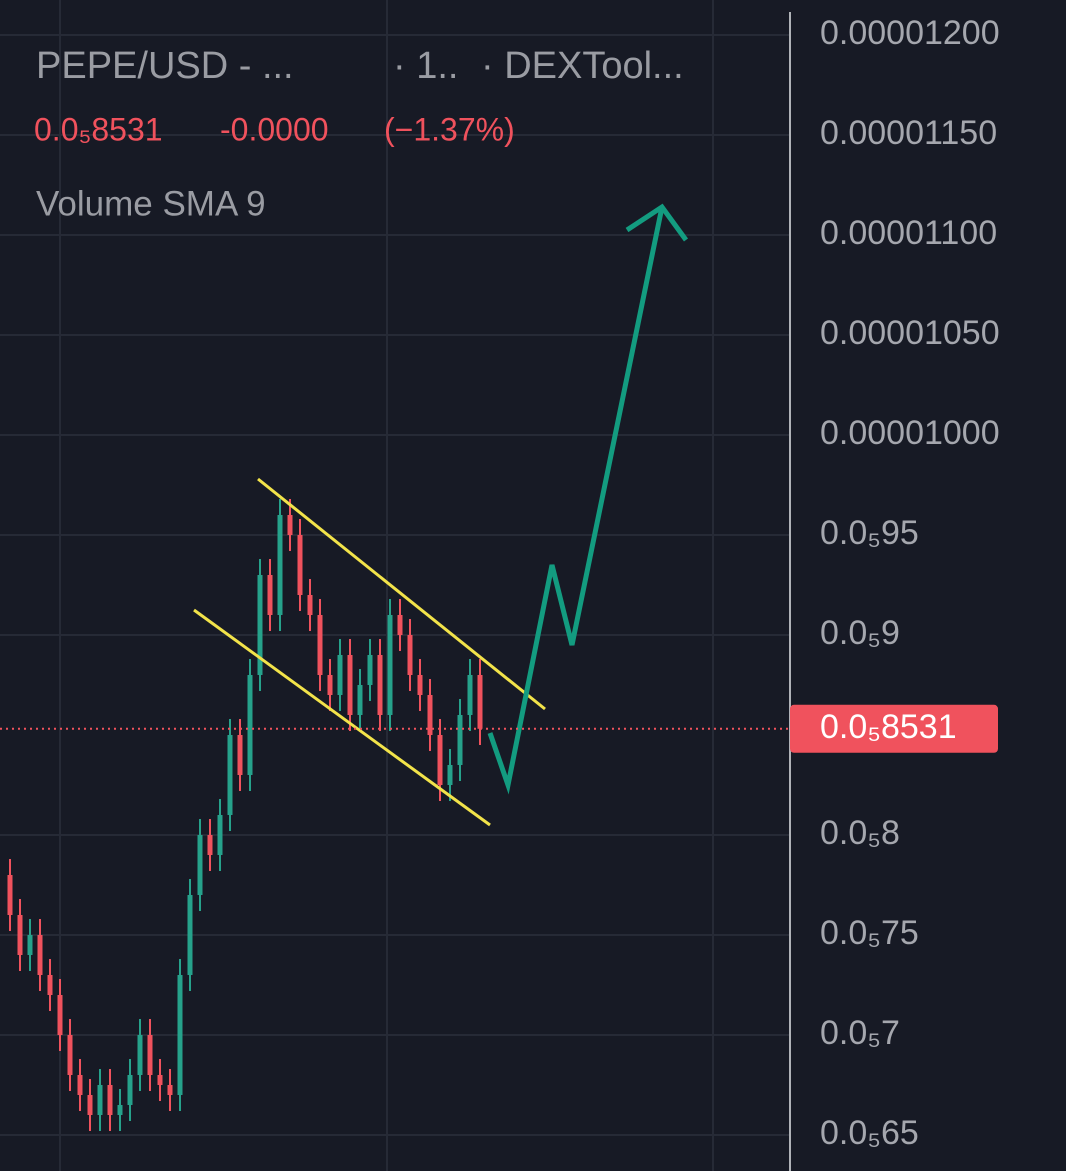 The image size is (1066, 1171). What do you see at coordinates (860, 633) in the screenshot?
I see `y-tick-label: 0.0₅9` at bounding box center [860, 633].